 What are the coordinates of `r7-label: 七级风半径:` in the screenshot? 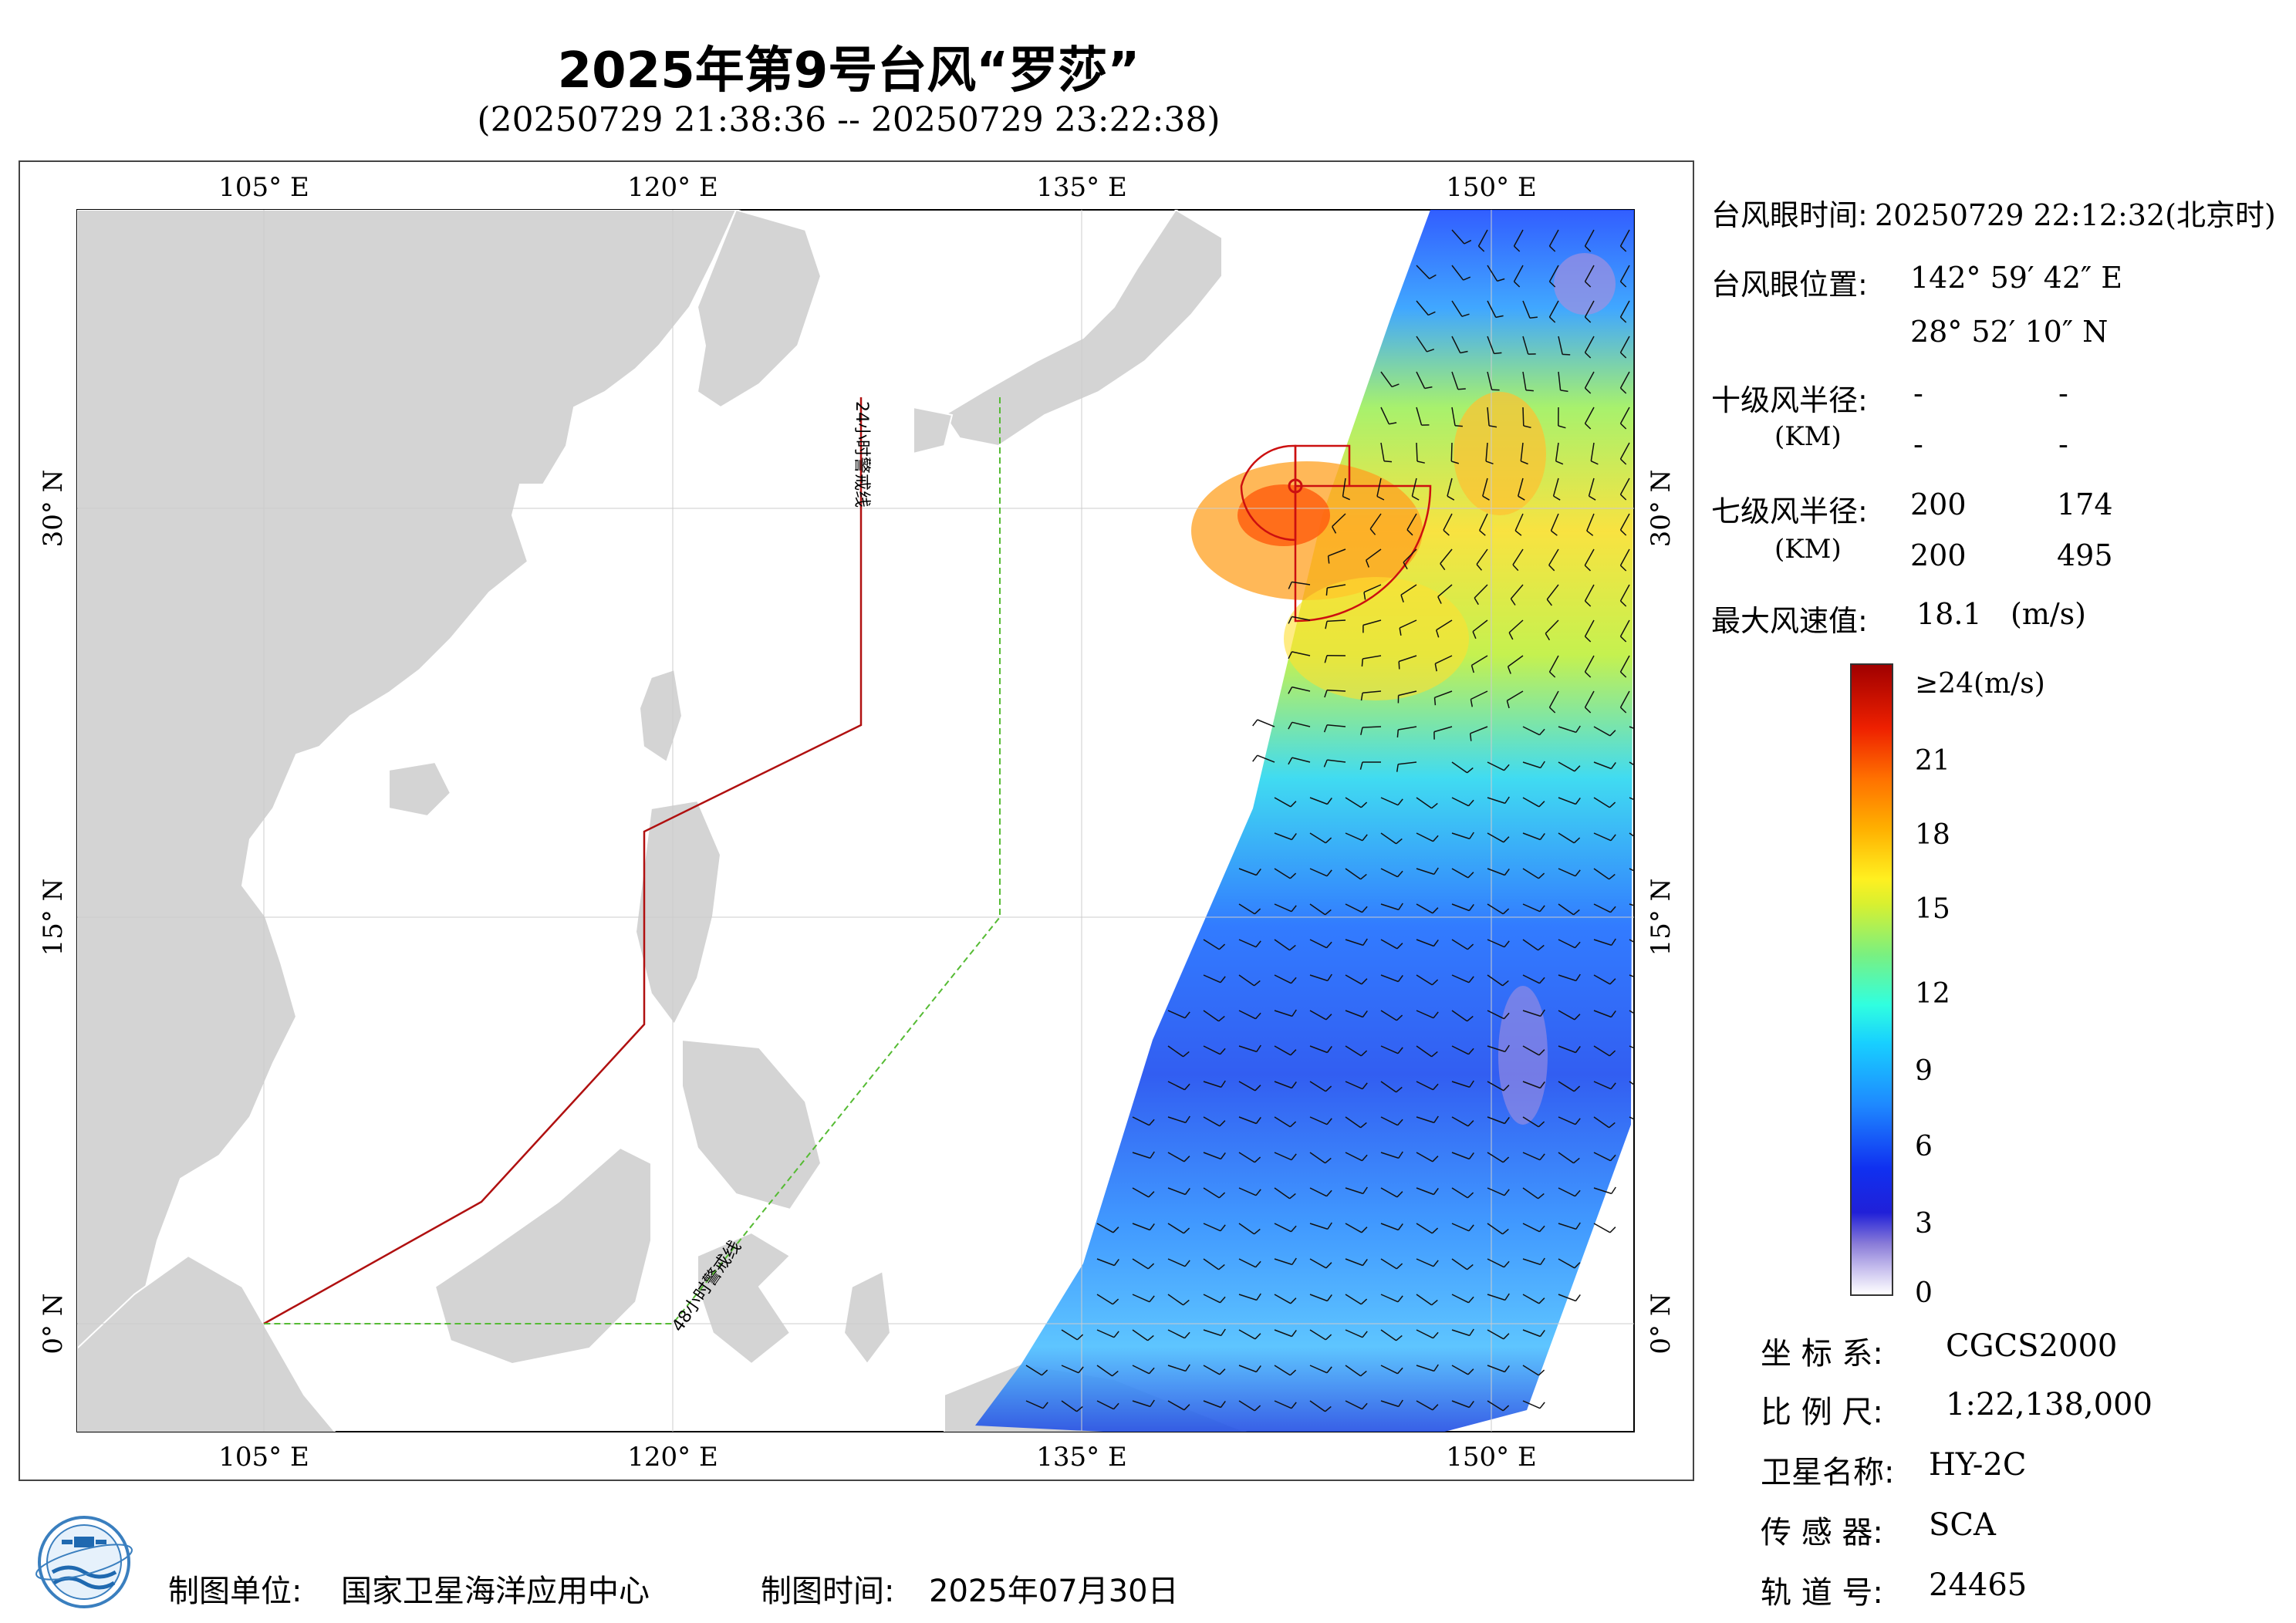 It's located at (1789, 511).